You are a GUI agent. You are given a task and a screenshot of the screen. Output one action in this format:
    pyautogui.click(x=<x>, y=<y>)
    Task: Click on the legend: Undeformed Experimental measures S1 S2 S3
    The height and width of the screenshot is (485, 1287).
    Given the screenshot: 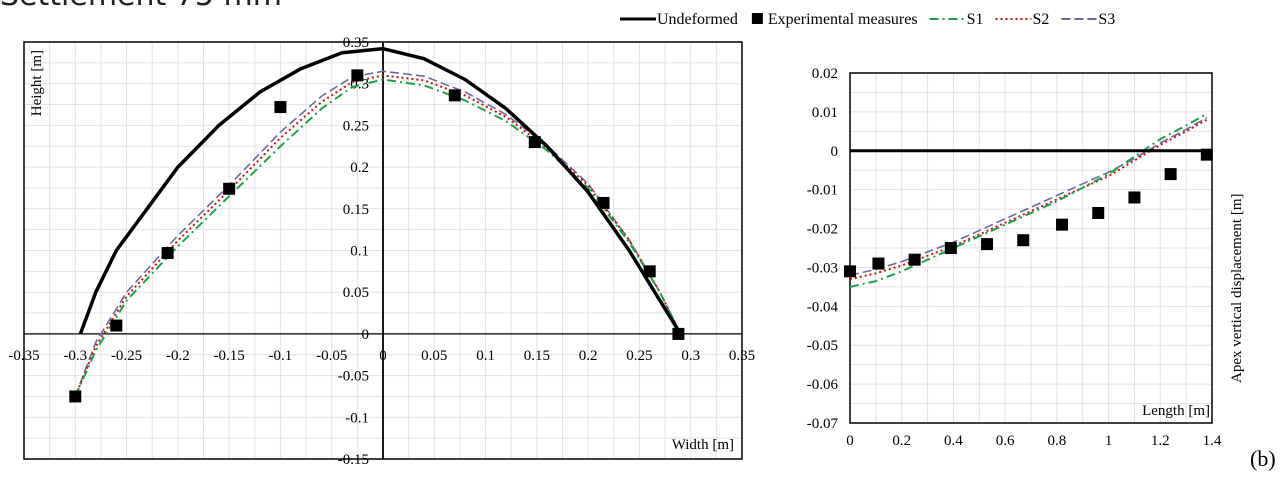 What is the action you would take?
    pyautogui.click(x=867, y=19)
    